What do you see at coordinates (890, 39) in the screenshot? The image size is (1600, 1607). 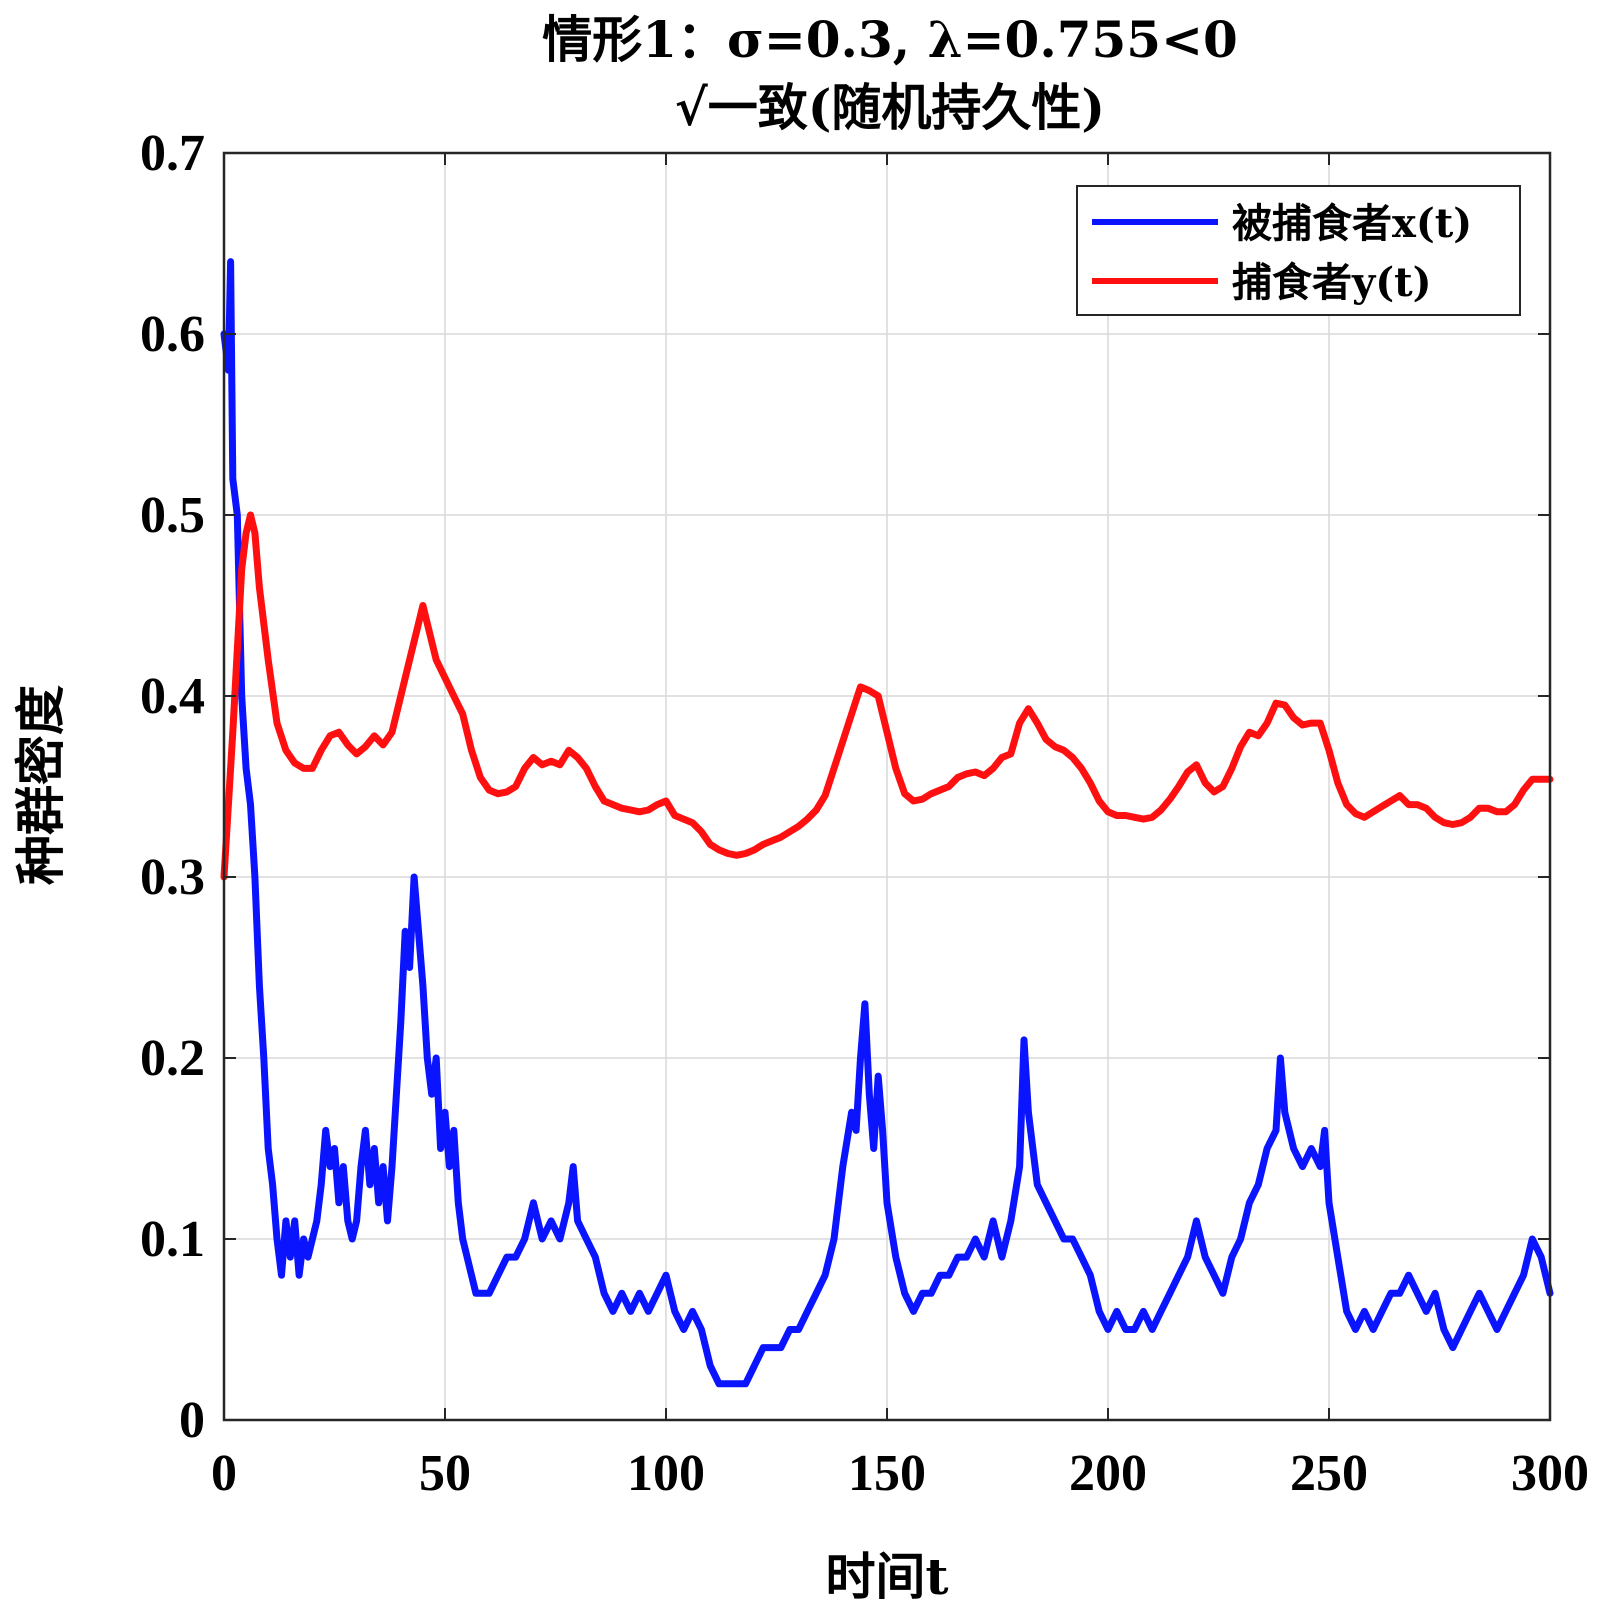 I see `chart-title-line-1: 情形1：σ=0.3, λ=0.755<0` at bounding box center [890, 39].